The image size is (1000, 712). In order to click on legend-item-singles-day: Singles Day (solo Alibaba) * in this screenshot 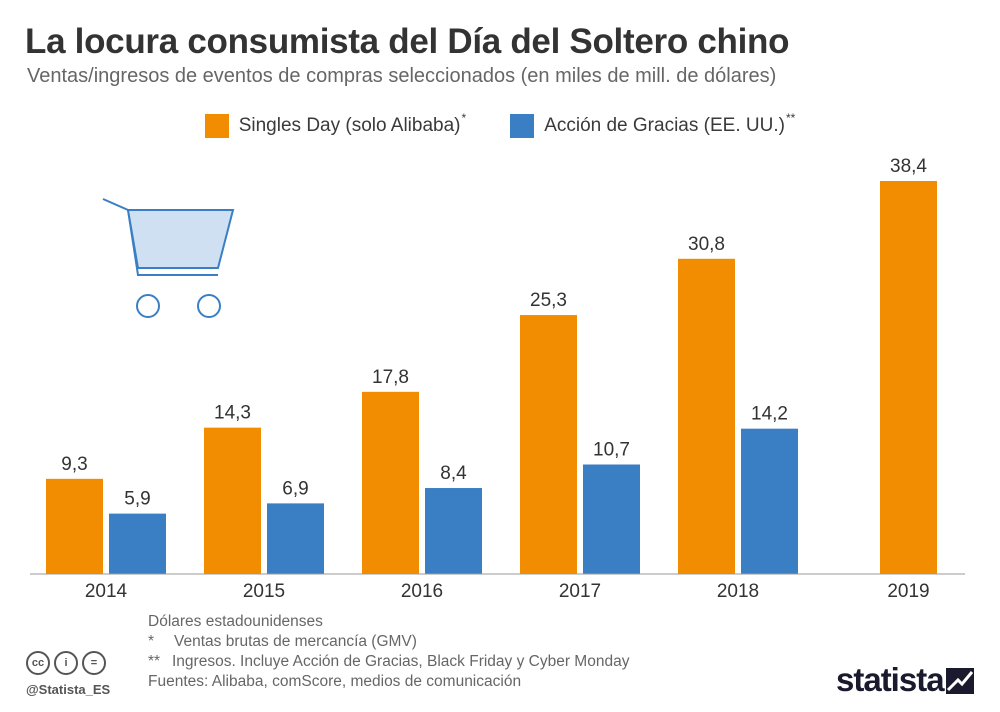, I will do `click(335, 124)`.